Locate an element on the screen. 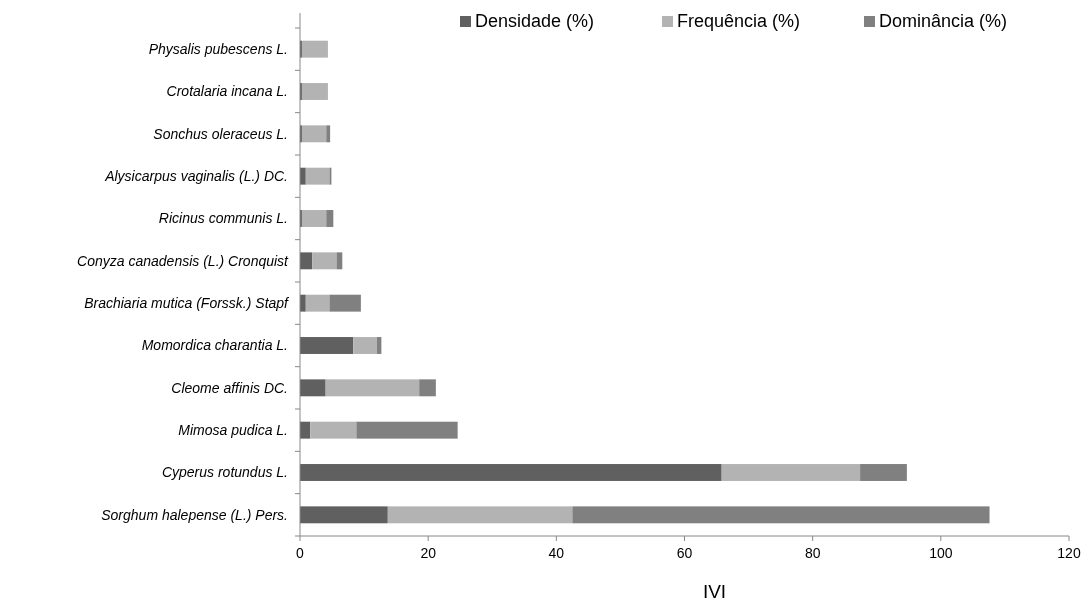 This screenshot has width=1088, height=616. x-tick-label: 40 is located at coordinates (556, 553).